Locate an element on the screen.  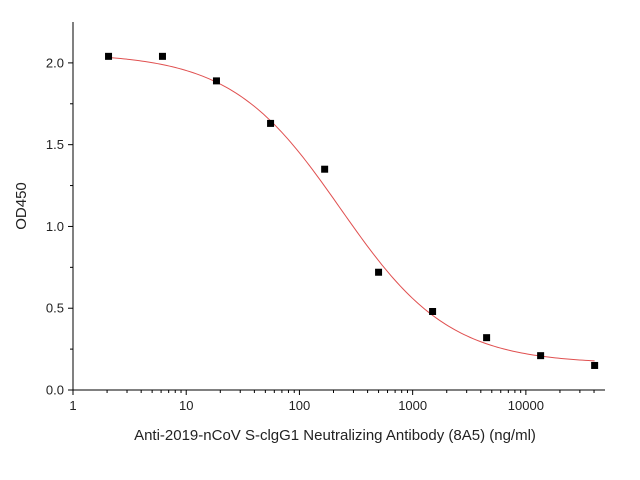
y-tick-label: 1.5 is located at coordinates (55, 144).